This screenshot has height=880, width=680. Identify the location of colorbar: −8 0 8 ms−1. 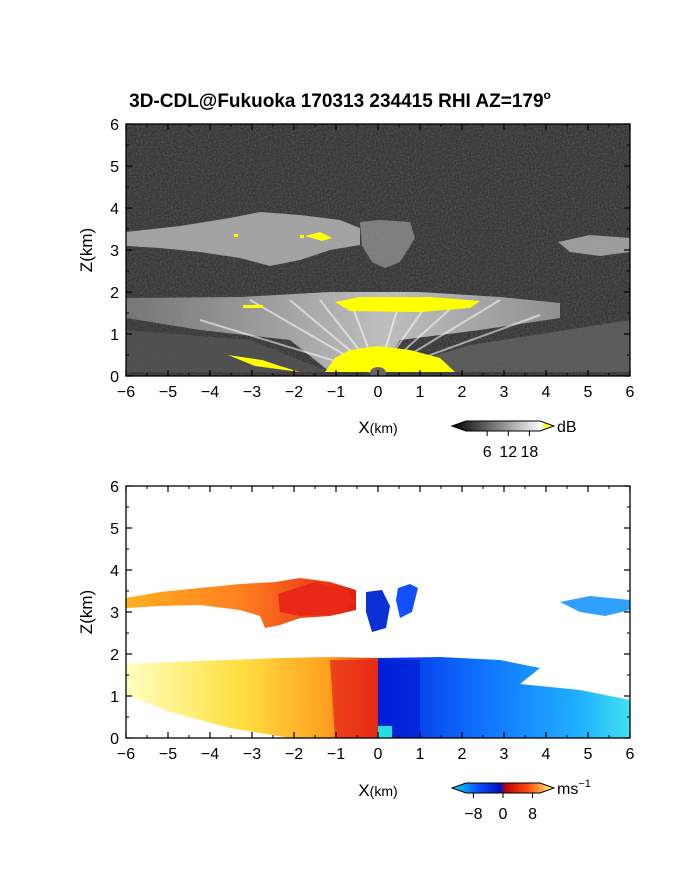
(520, 800).